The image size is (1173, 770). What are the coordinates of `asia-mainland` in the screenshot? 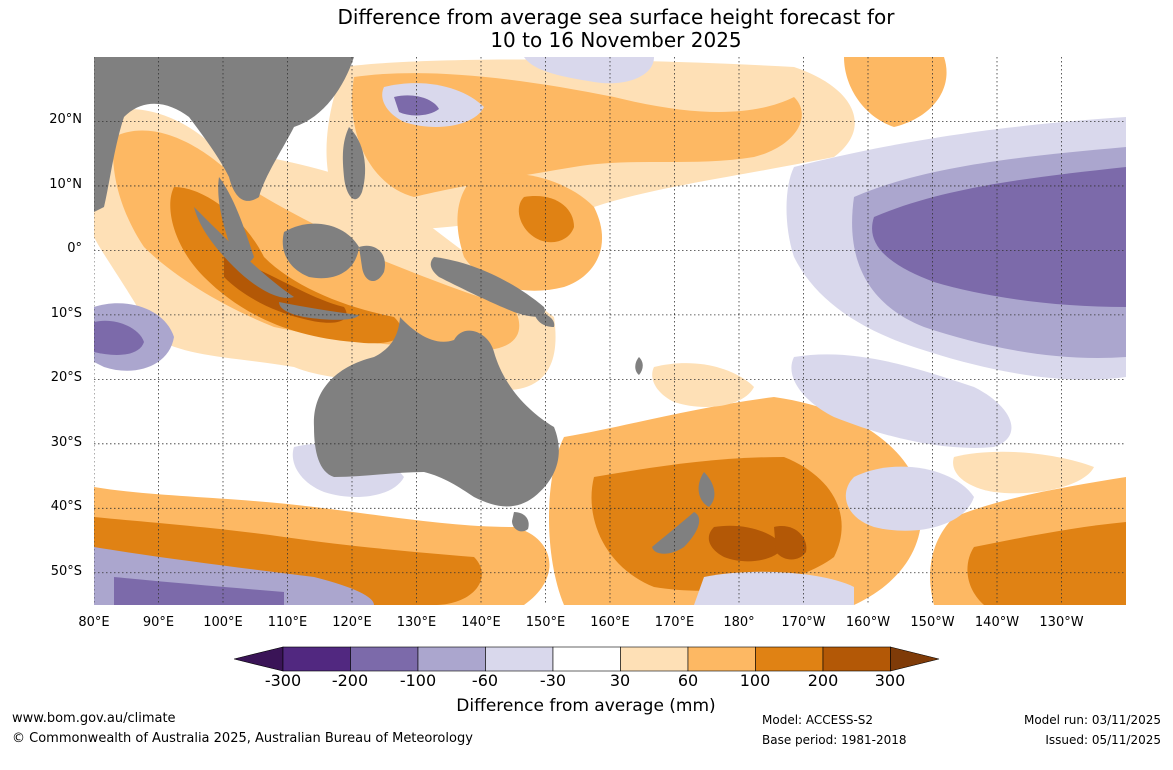 It's located at (224, 134).